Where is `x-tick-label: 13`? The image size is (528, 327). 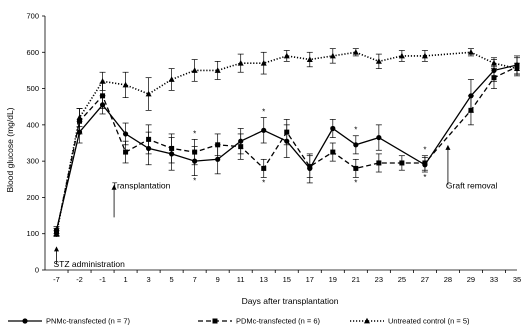 x-tick-label: 13 is located at coordinates (264, 279).